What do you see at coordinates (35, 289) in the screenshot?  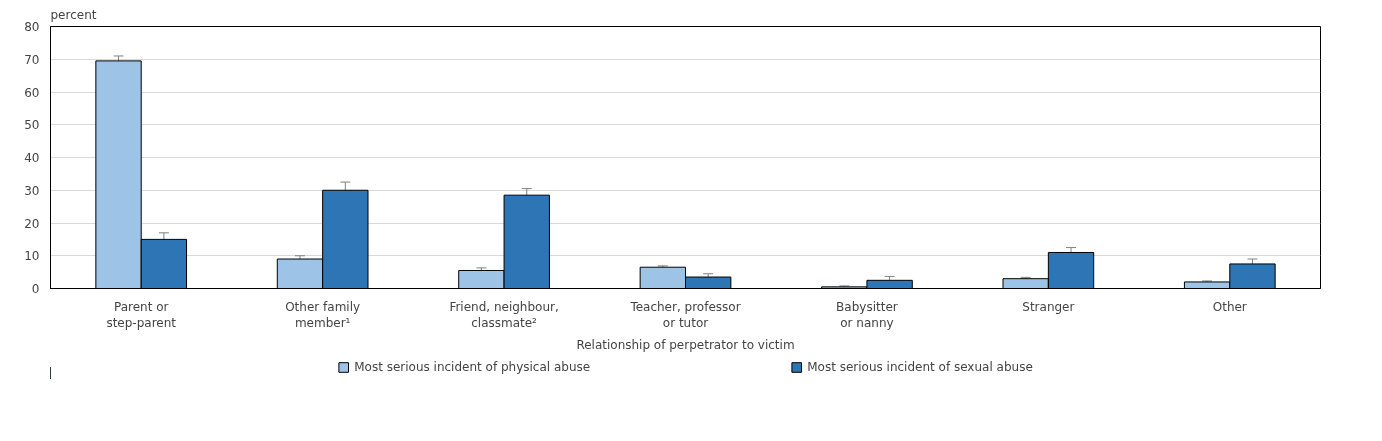 I see `y-tick-label: 0` at bounding box center [35, 289].